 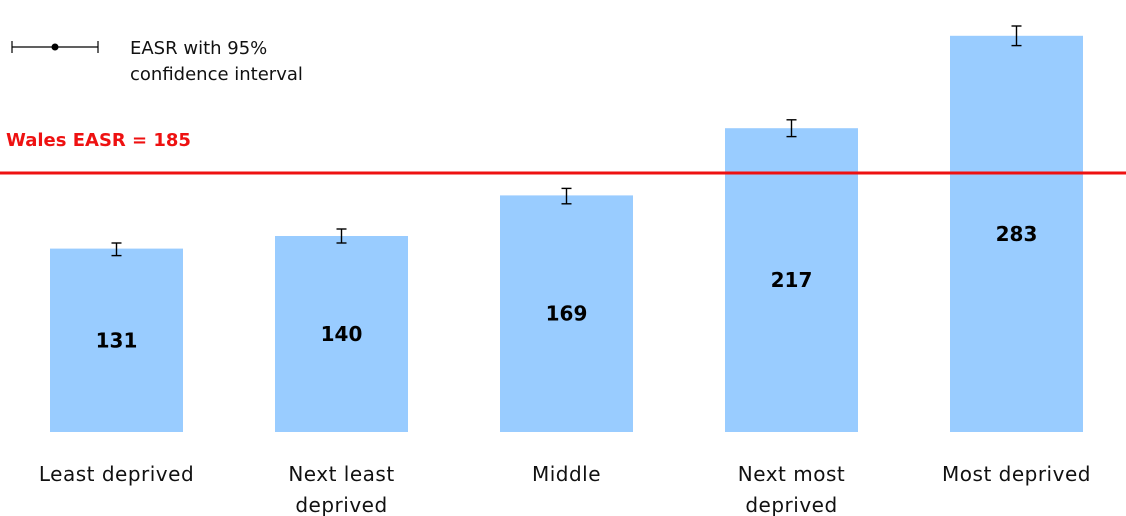 I want to click on legend-text-line-2: confidence interval, so click(x=216, y=74).